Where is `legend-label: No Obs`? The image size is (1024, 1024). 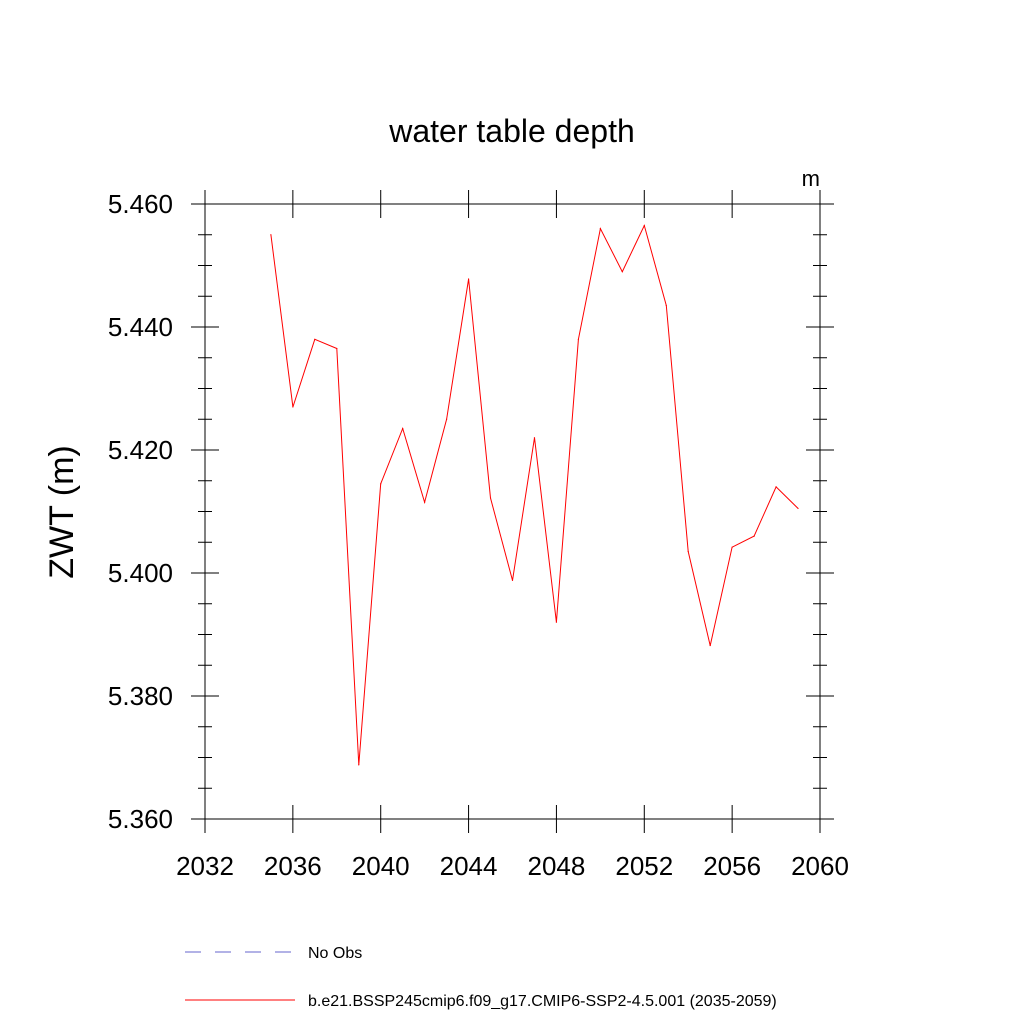
legend-label: No Obs is located at coordinates (335, 953).